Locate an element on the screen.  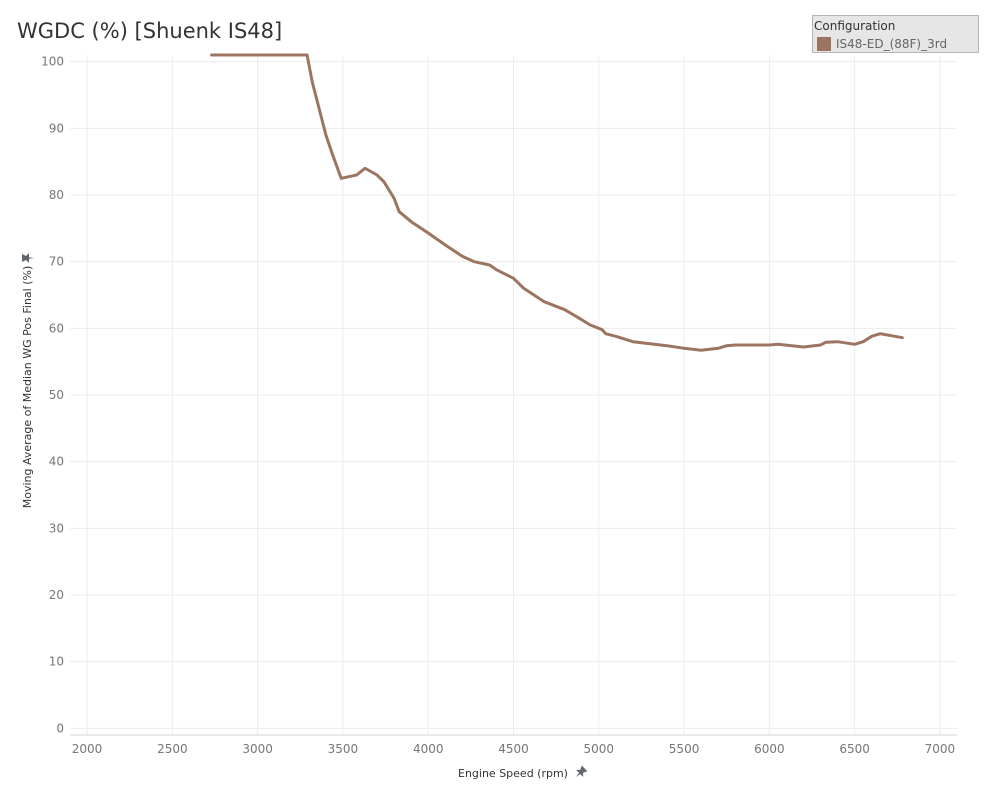
x-tick-label: 2500 is located at coordinates (172, 749).